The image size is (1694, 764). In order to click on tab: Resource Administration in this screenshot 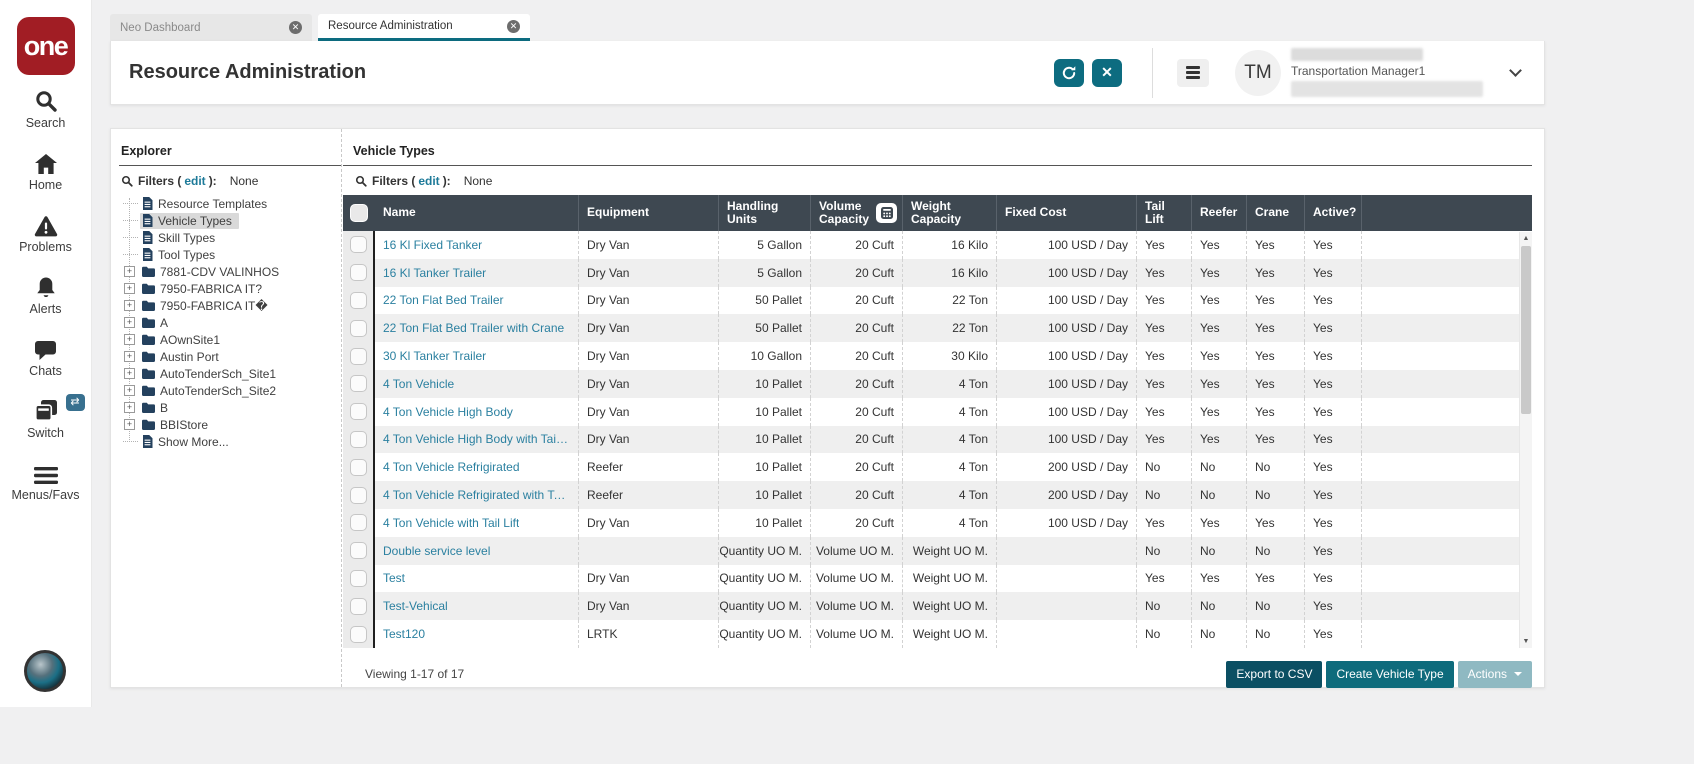, I will do `click(424, 27)`.